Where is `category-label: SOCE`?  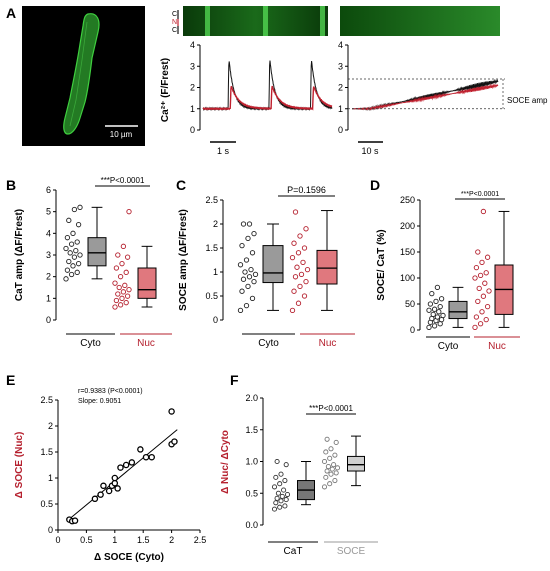 category-label: SOCE is located at coordinates (351, 551).